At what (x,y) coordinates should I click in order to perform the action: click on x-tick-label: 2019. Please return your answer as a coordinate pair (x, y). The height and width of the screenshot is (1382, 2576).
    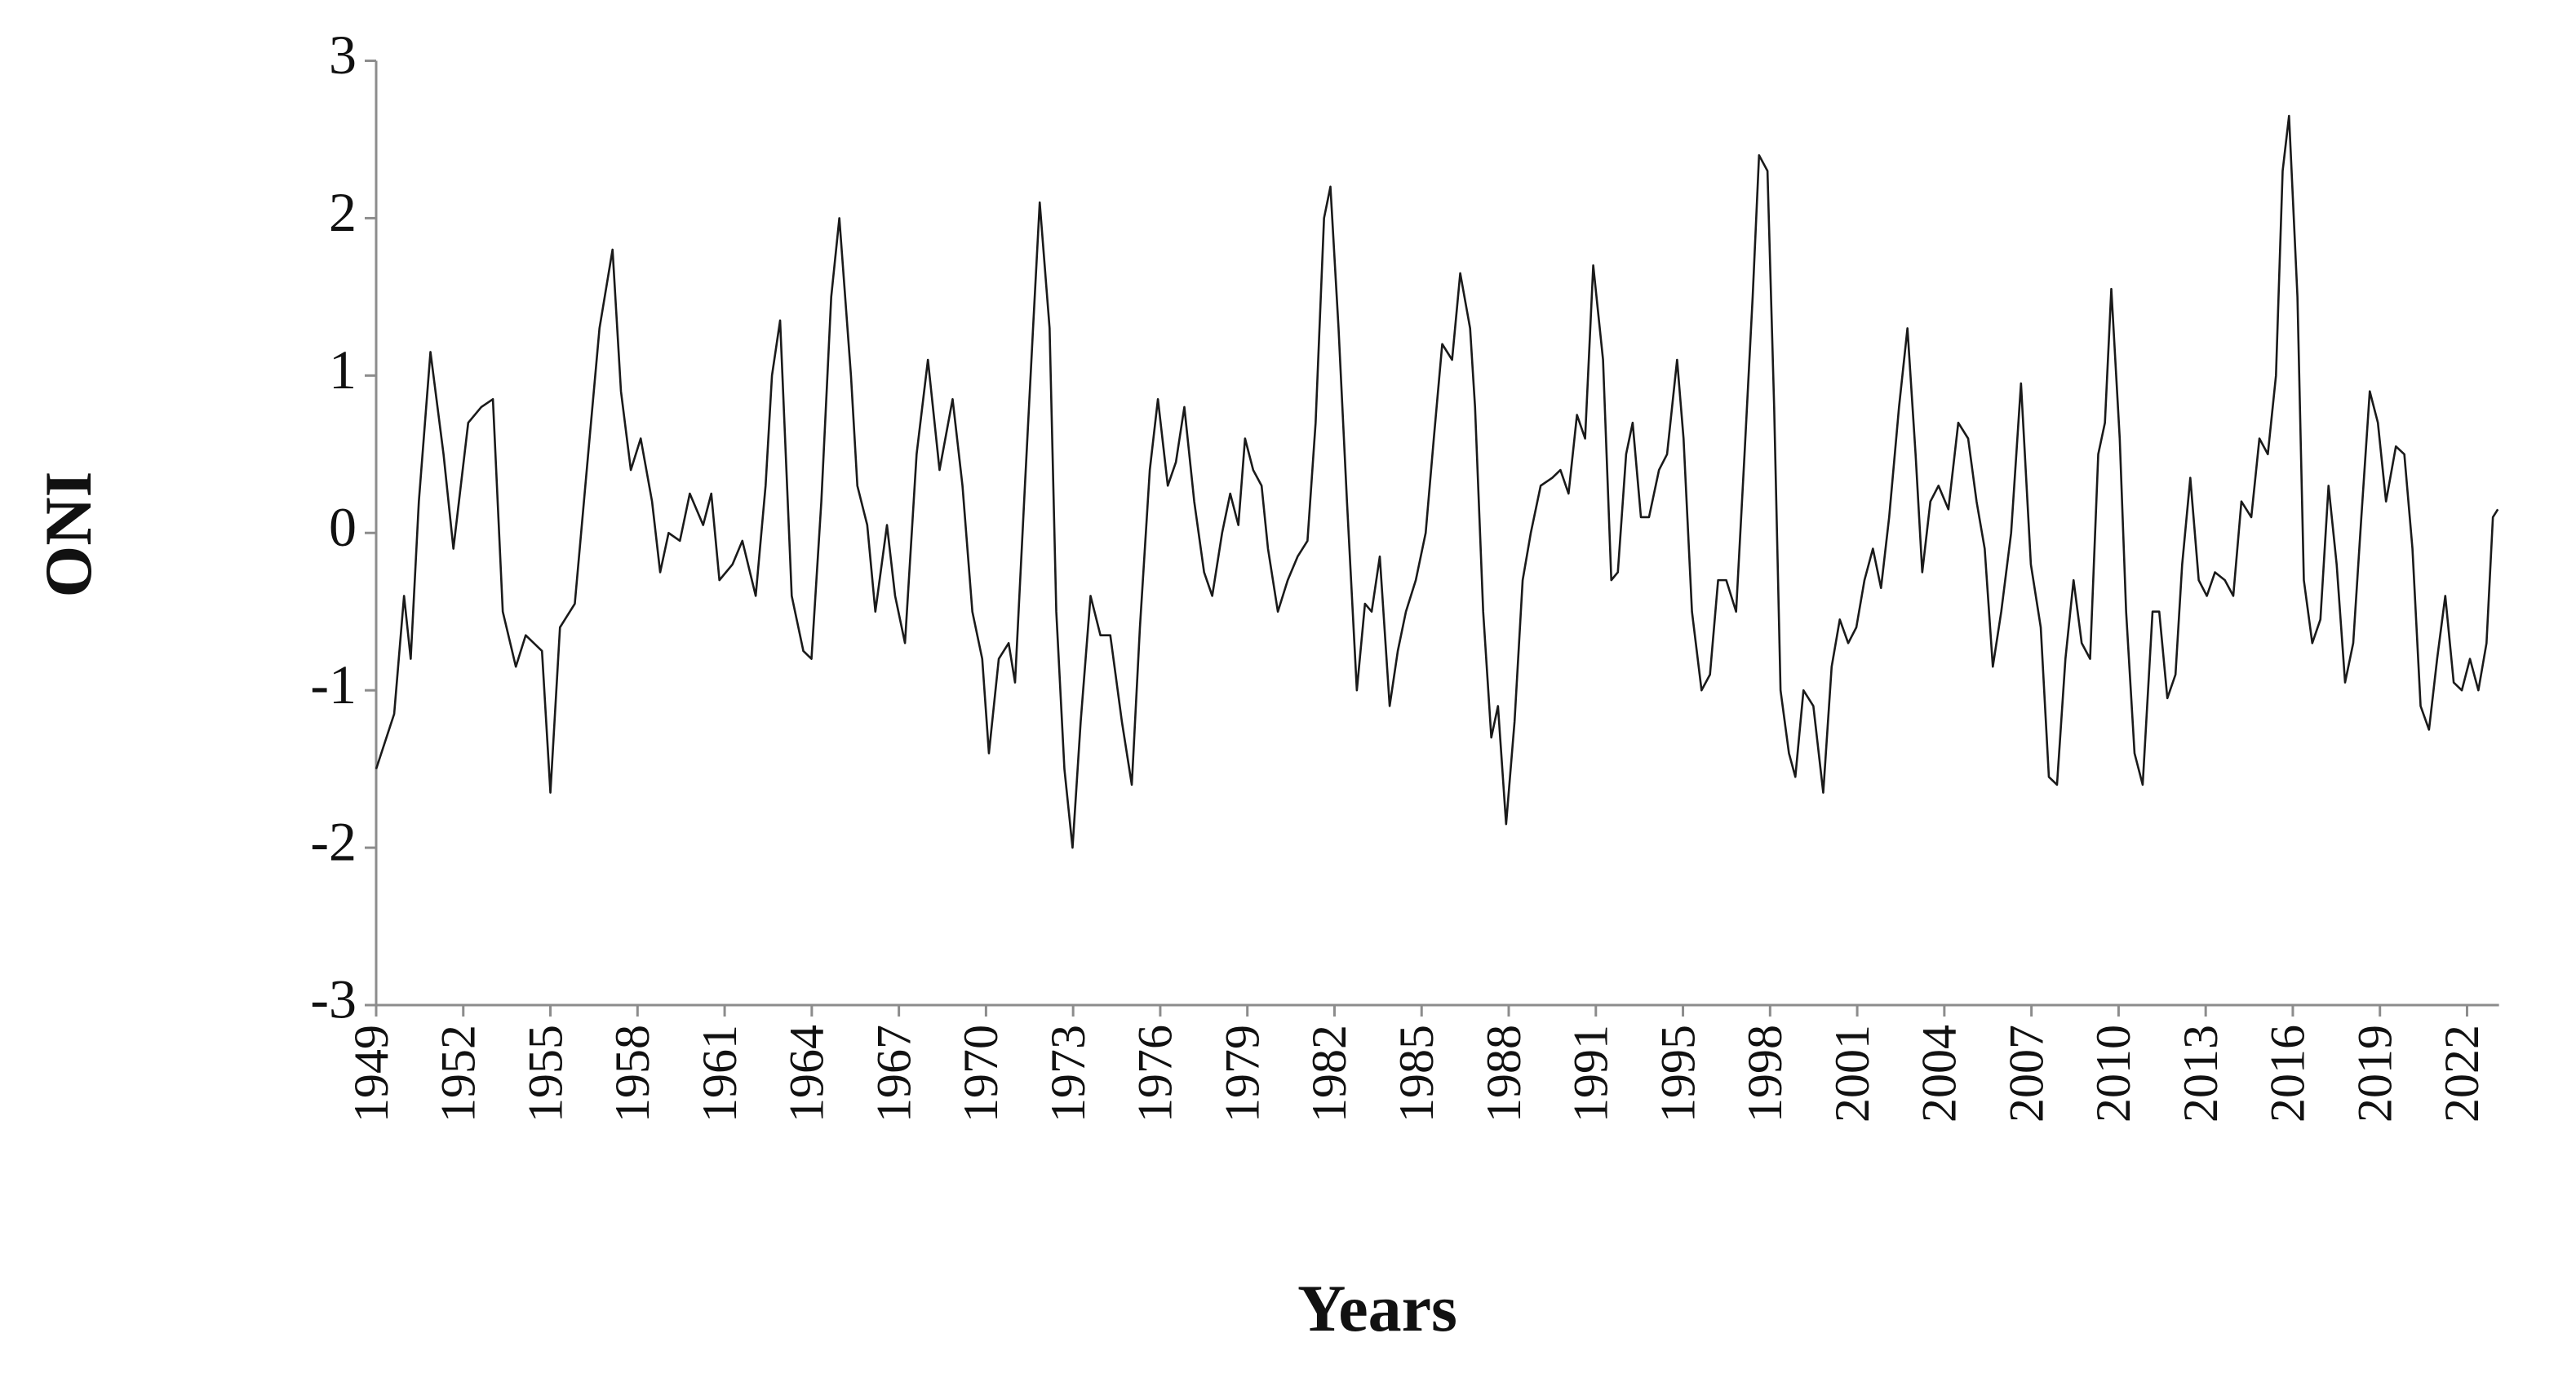
    Looking at the image, I should click on (2374, 1074).